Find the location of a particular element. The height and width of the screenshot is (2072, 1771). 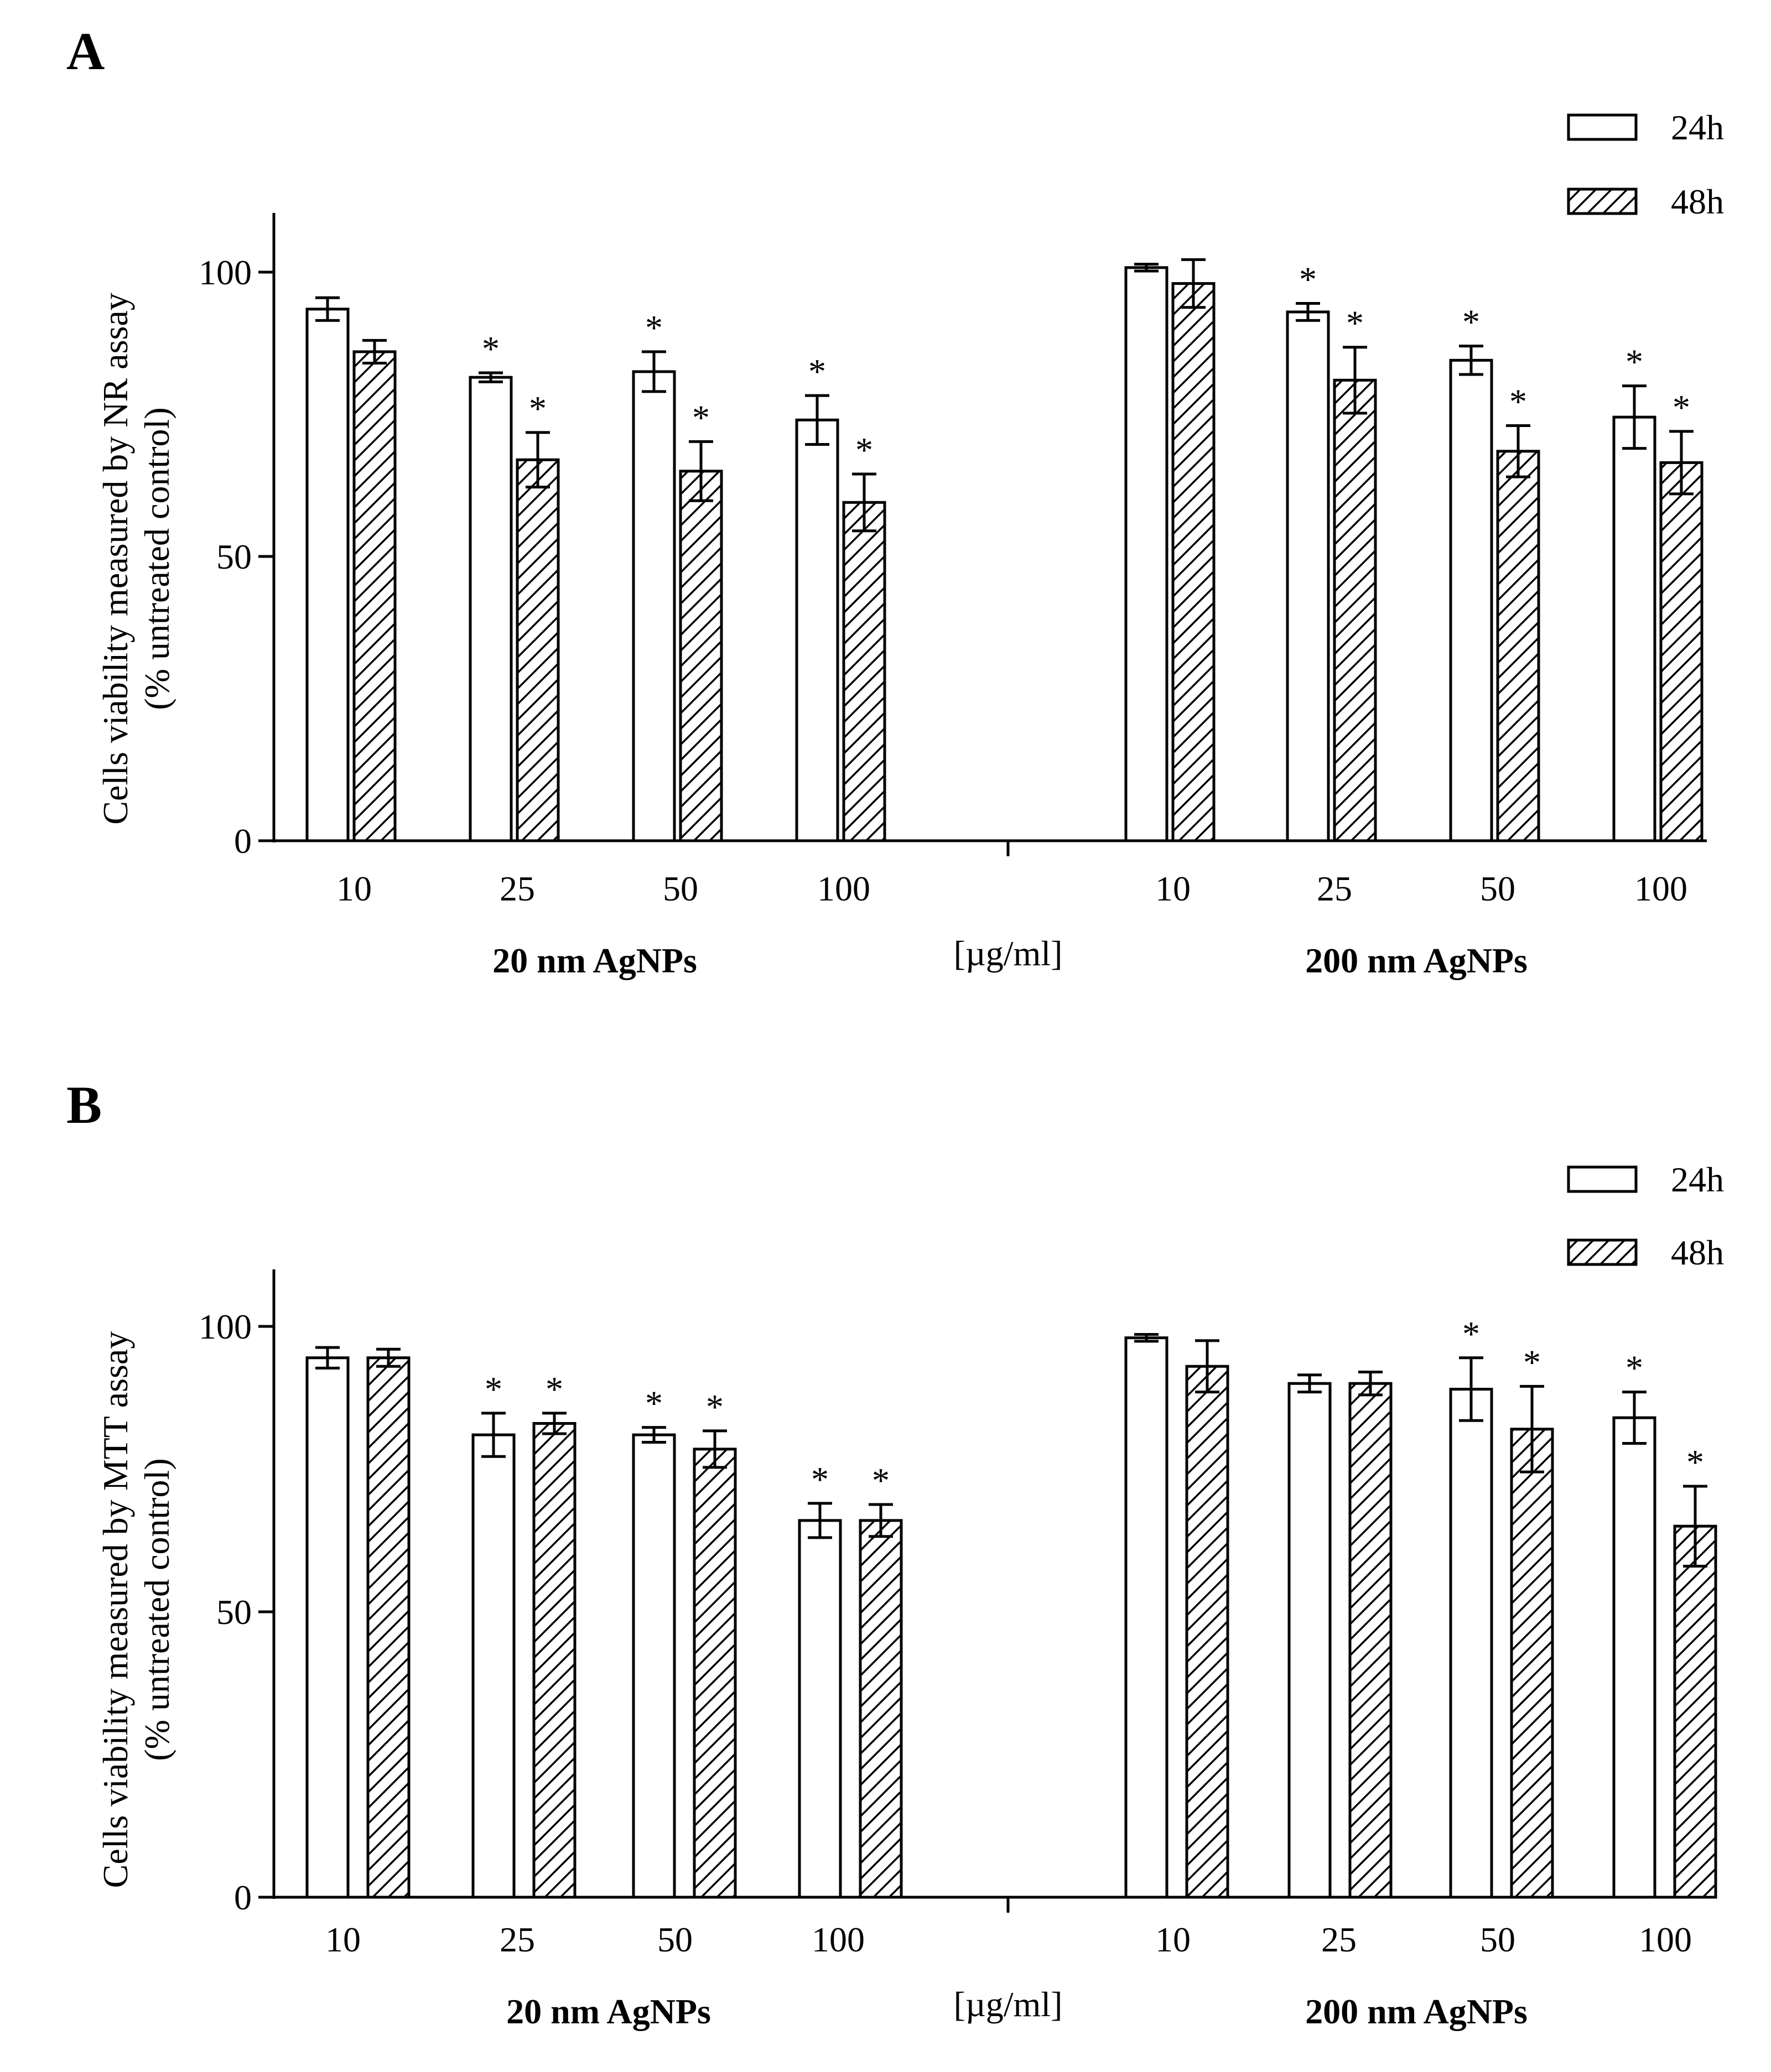

y-axis-label-line1: Cells viability measured by MTT assay is located at coordinates (115, 1609).